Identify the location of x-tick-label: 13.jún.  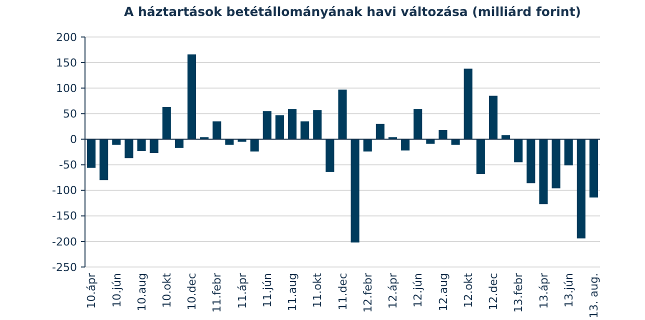
(569, 290).